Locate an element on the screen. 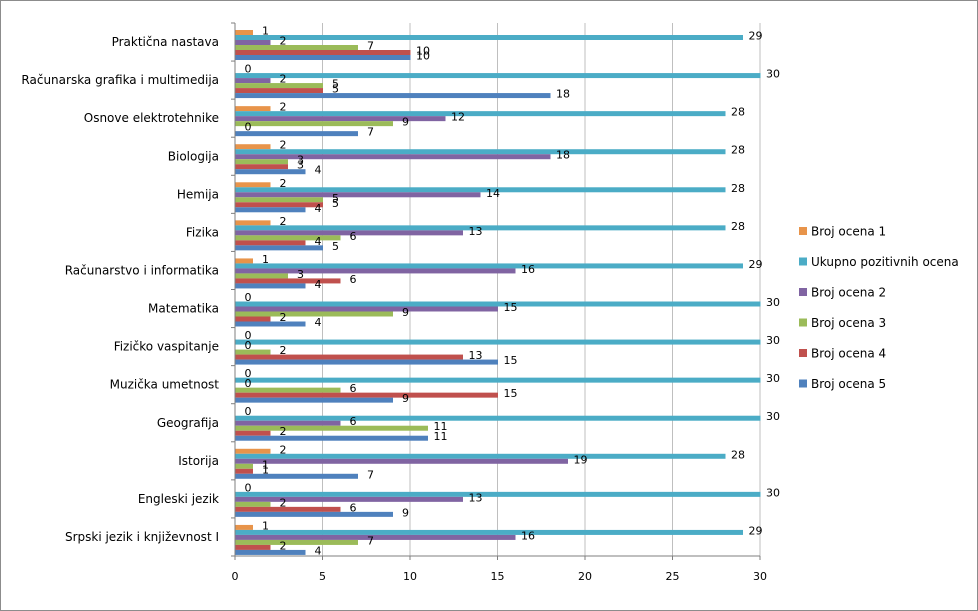 The height and width of the screenshot is (611, 978). data-label: 11 is located at coordinates (441, 426).